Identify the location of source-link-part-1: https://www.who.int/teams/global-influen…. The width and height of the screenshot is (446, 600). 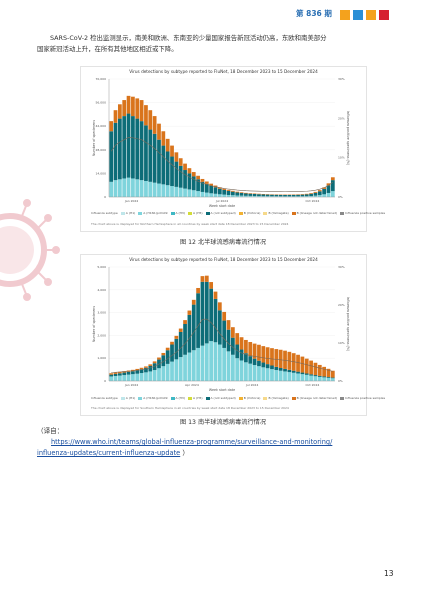
(192, 442).